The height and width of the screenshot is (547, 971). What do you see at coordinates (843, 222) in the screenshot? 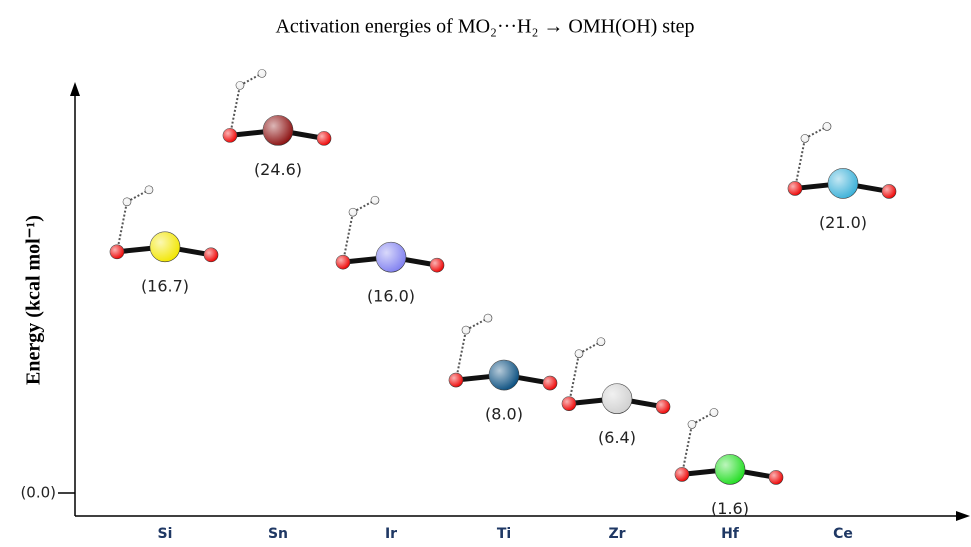
I see `value-label: (21.0)` at bounding box center [843, 222].